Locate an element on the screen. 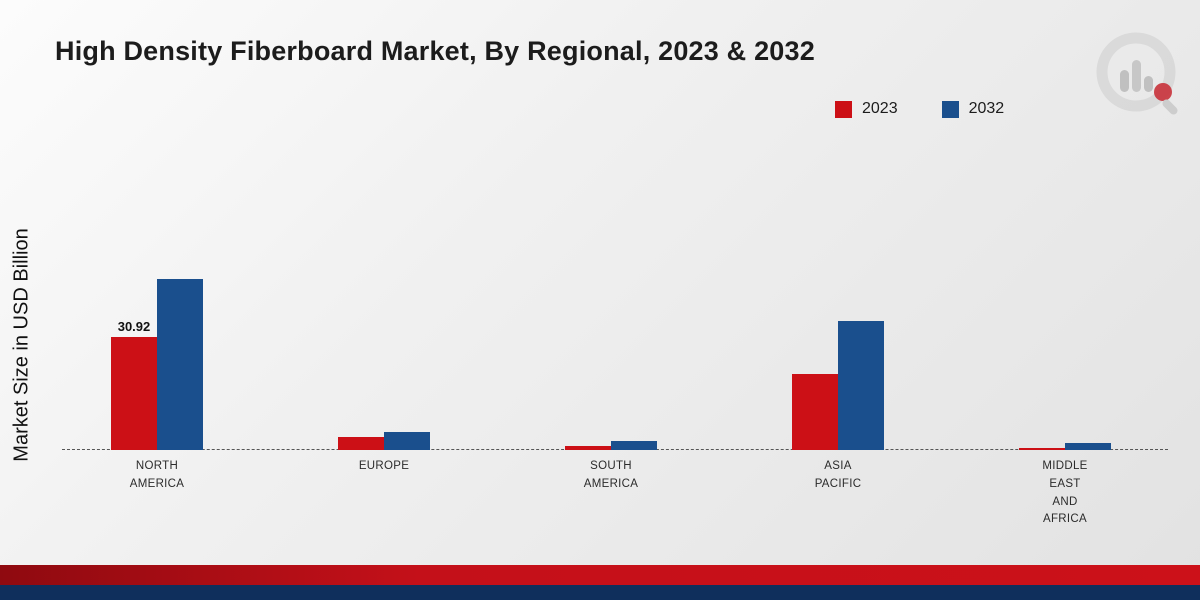  bar-2032-europe is located at coordinates (407, 441).